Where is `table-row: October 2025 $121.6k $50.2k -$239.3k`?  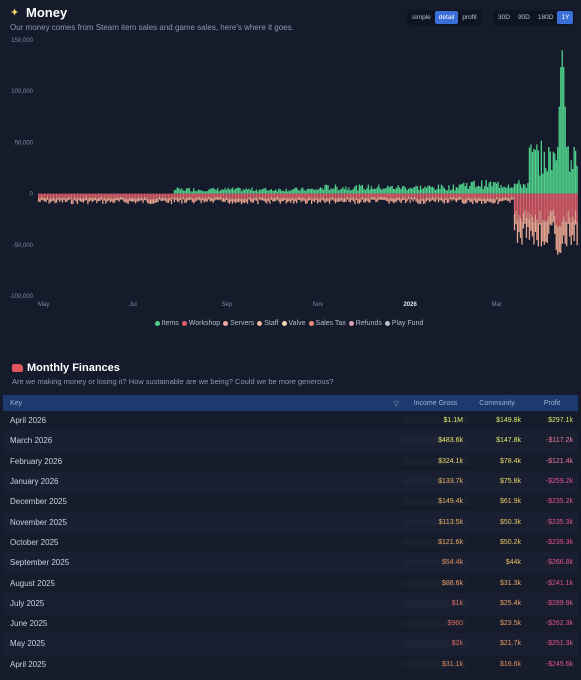
table-row: October 2025 $121.6k $50.2k -$239.3k is located at coordinates (290, 543).